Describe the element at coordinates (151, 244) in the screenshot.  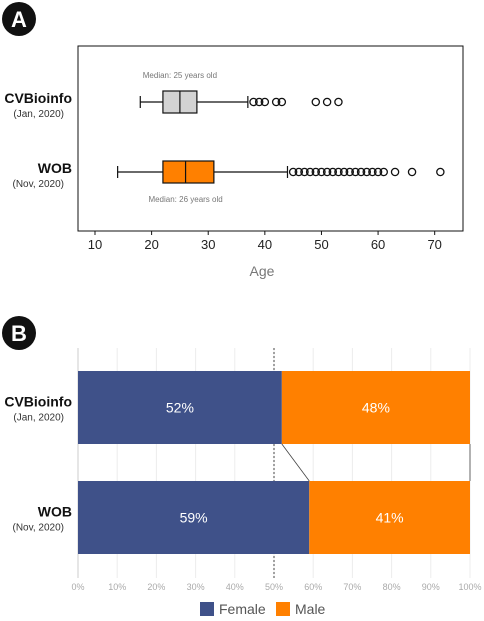
I see `boxplot-x-tick-label: 20` at that location.